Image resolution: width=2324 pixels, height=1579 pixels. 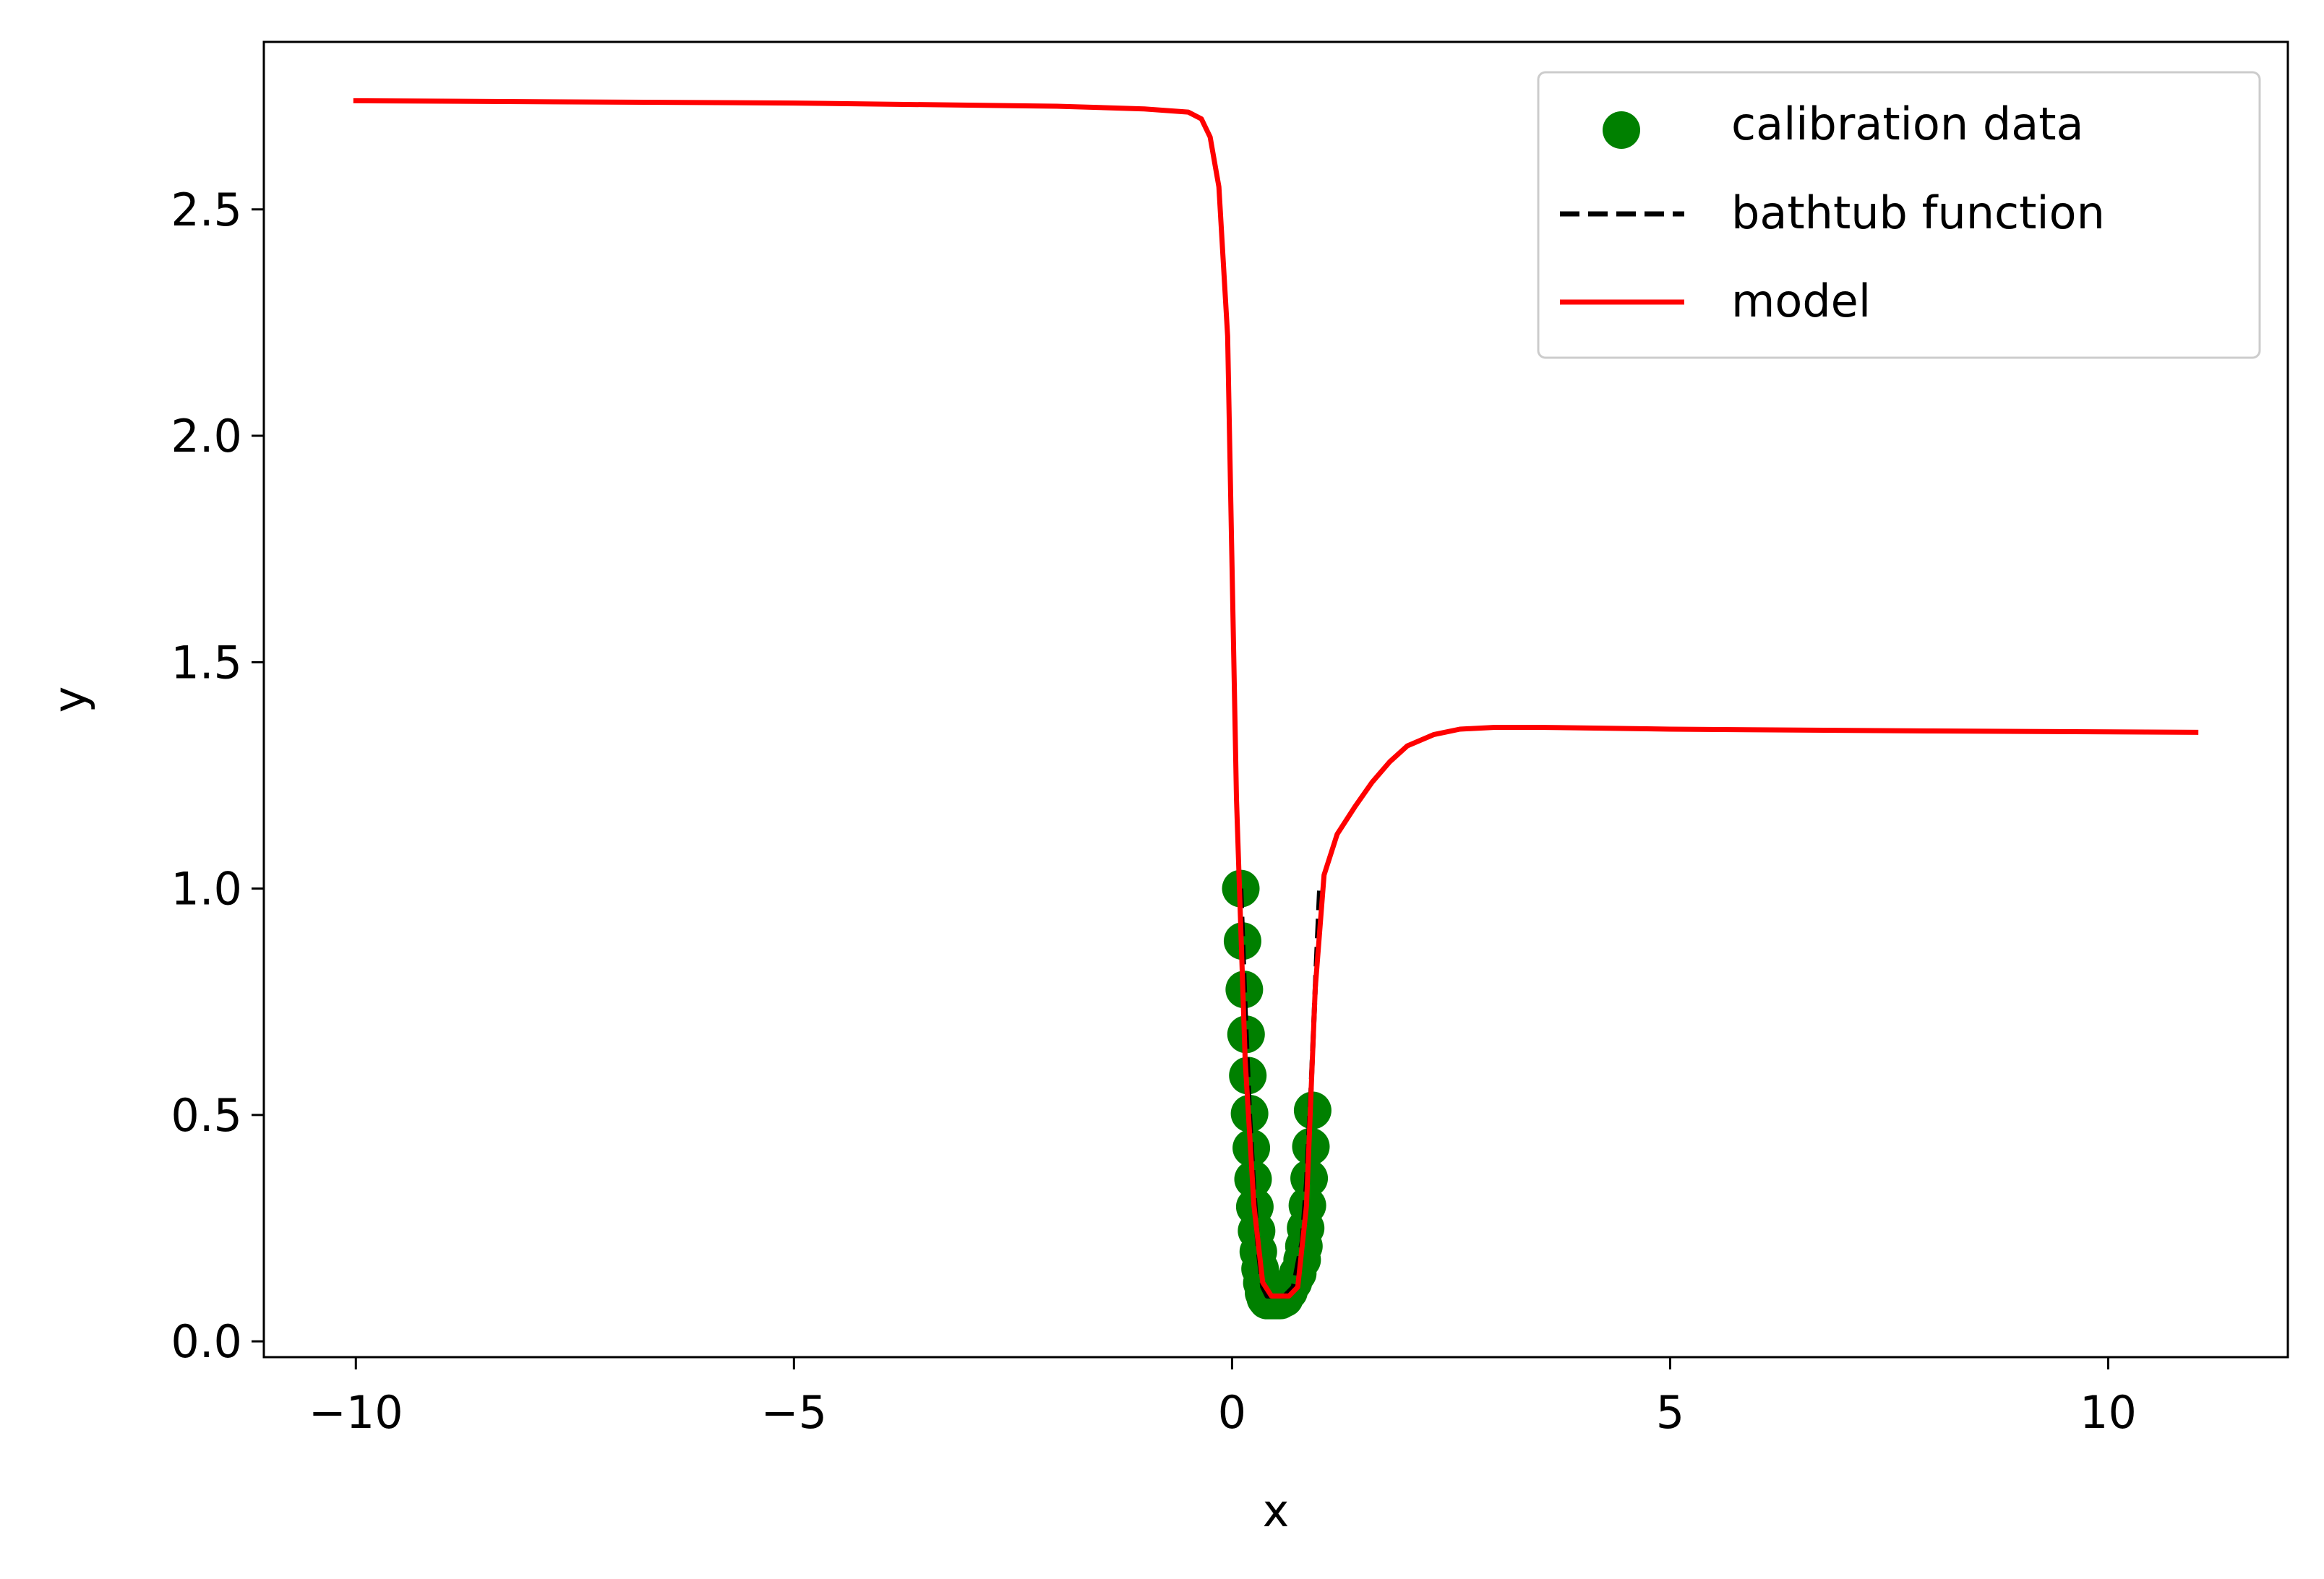 I want to click on legend-label-model: model, so click(x=1801, y=301).